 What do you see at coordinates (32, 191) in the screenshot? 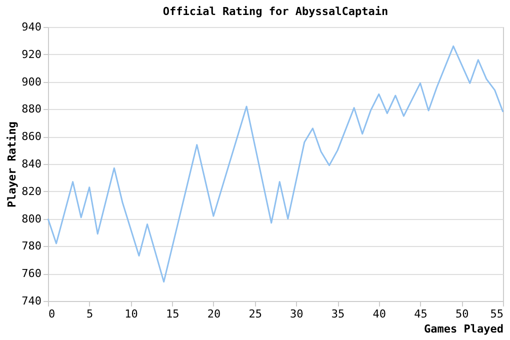
I see `y-tick-label: 820` at bounding box center [32, 191].